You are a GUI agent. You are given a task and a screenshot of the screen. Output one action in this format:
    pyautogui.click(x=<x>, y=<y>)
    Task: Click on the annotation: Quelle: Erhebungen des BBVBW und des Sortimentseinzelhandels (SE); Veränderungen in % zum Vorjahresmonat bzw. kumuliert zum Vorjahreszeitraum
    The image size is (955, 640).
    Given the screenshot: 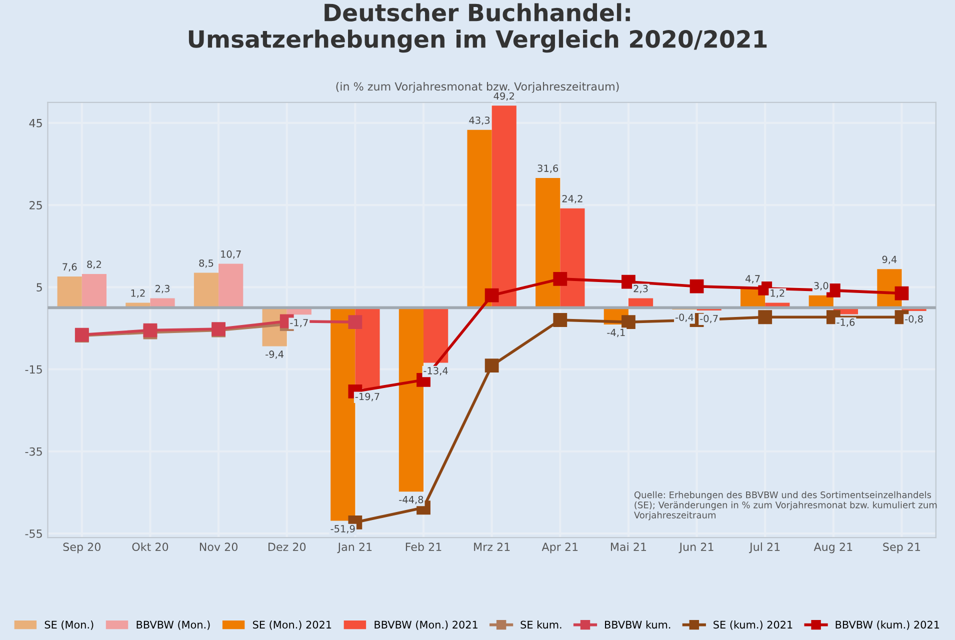 What is the action you would take?
    pyautogui.click(x=785, y=505)
    